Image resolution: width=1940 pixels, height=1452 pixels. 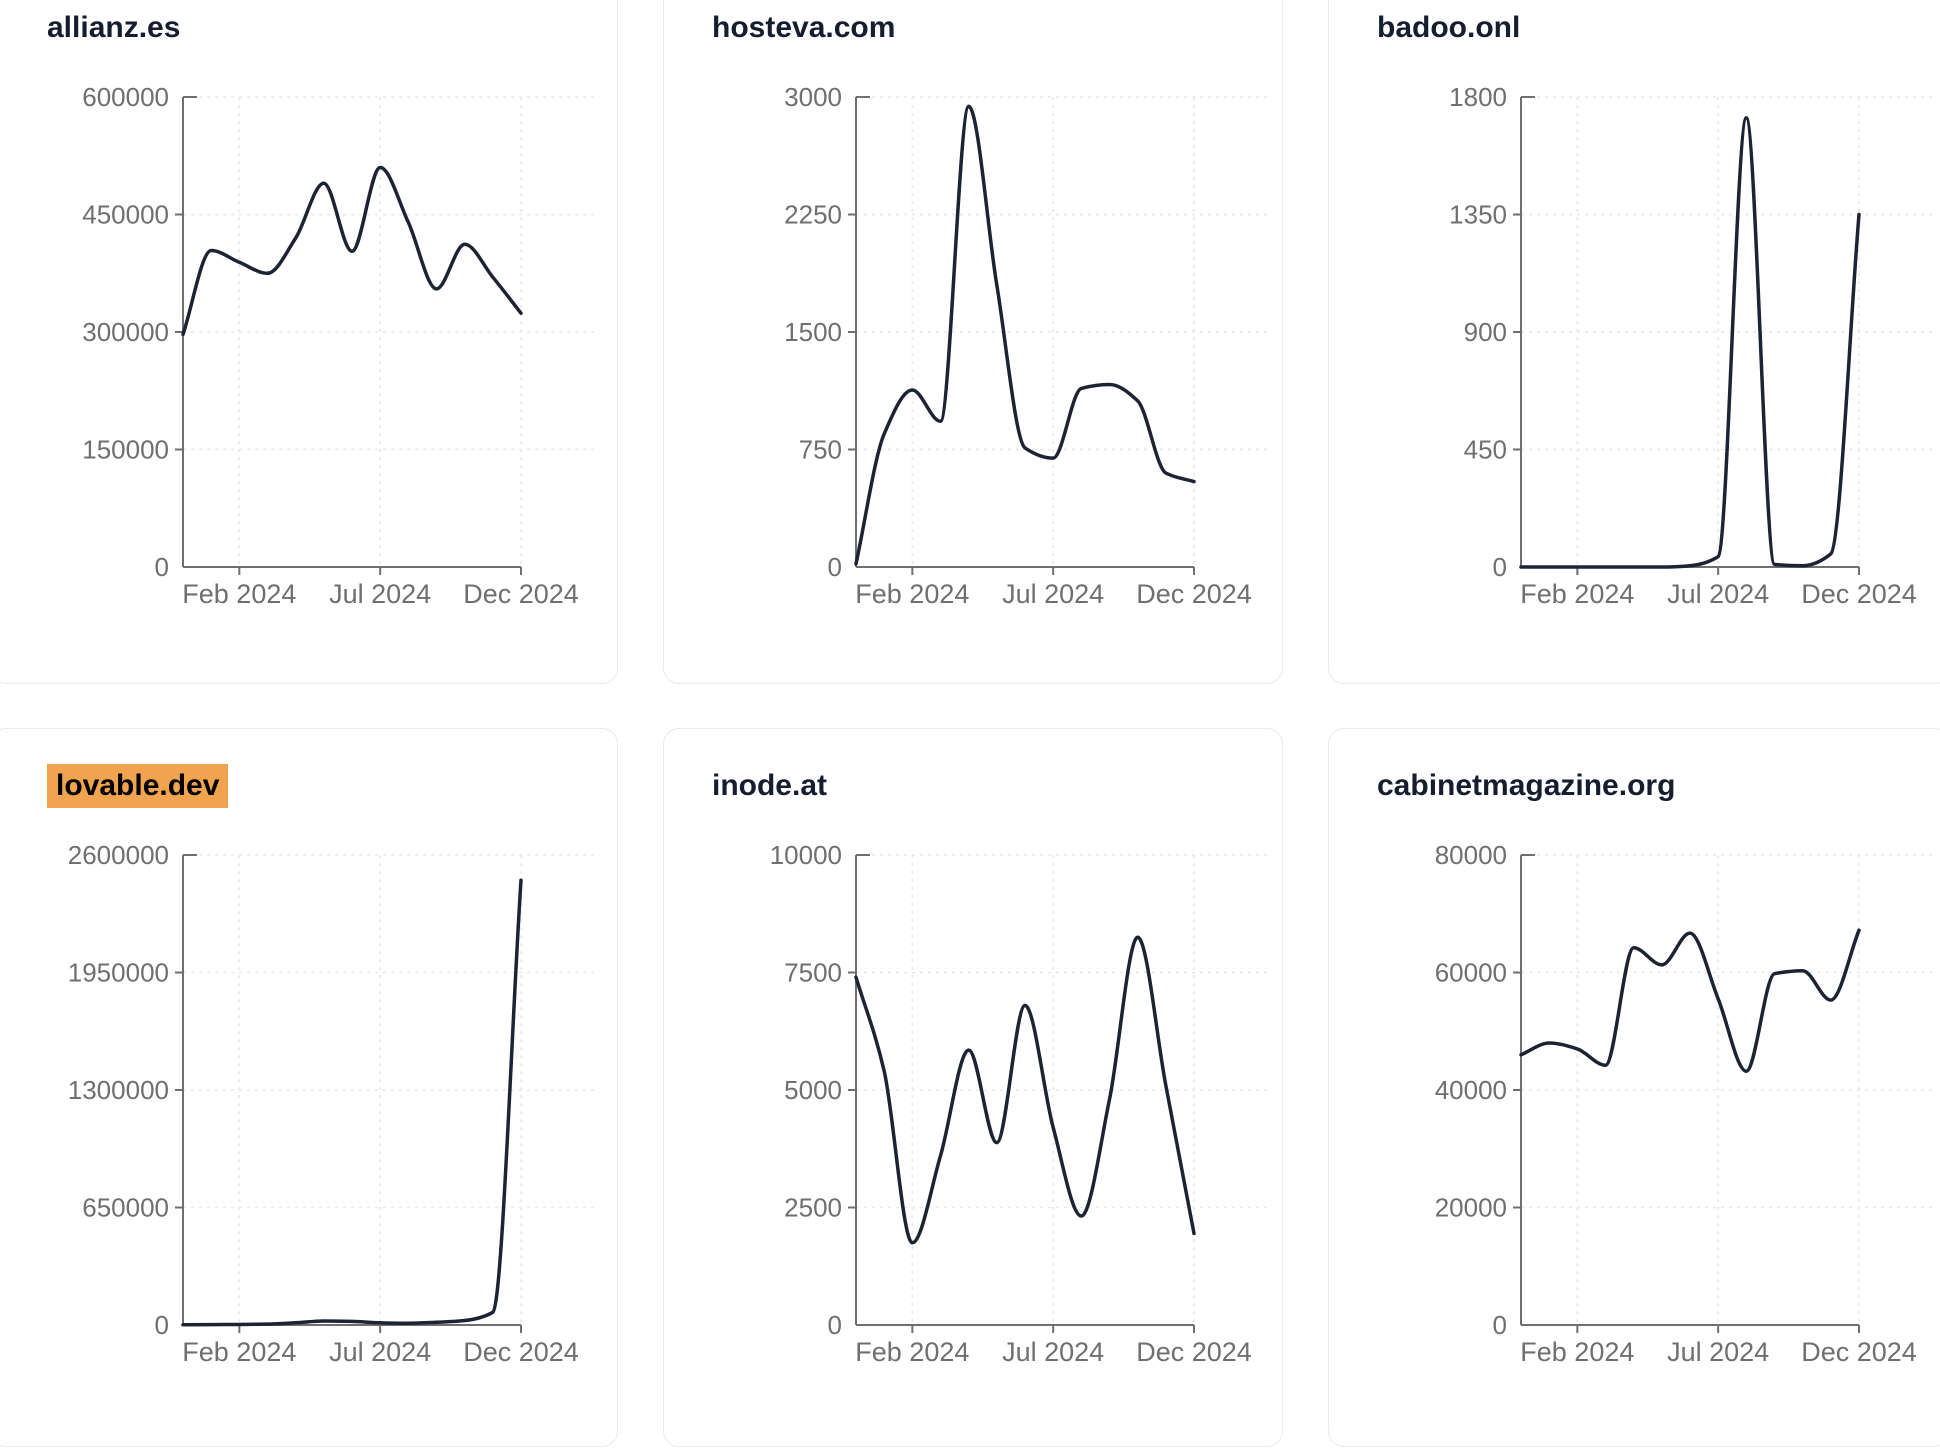 I want to click on y-tick-label: 2250, so click(x=813, y=215).